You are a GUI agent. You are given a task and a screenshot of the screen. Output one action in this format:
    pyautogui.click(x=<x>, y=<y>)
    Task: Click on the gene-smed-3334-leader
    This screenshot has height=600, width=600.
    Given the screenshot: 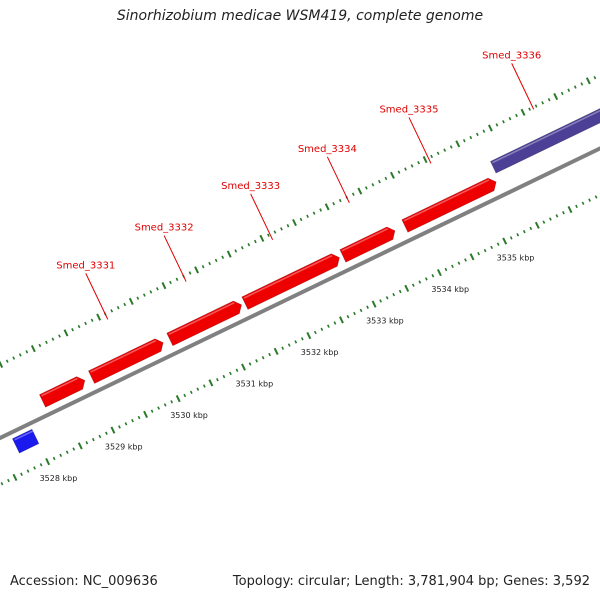 What is the action you would take?
    pyautogui.click(x=338, y=180)
    